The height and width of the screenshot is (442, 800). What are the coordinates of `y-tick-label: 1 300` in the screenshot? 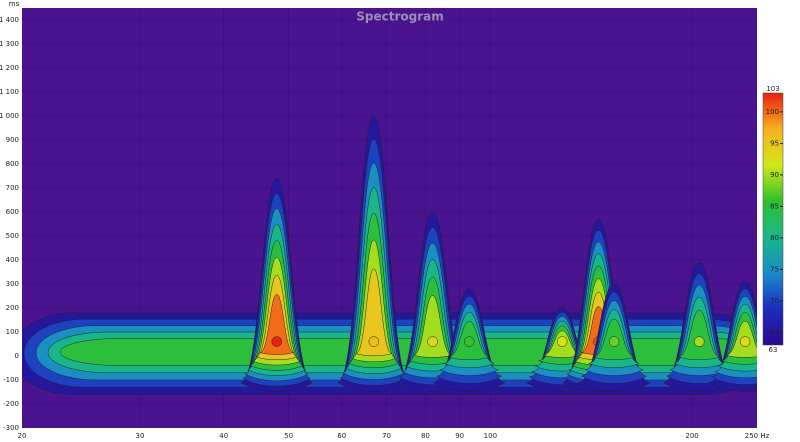 It's located at (9, 44).